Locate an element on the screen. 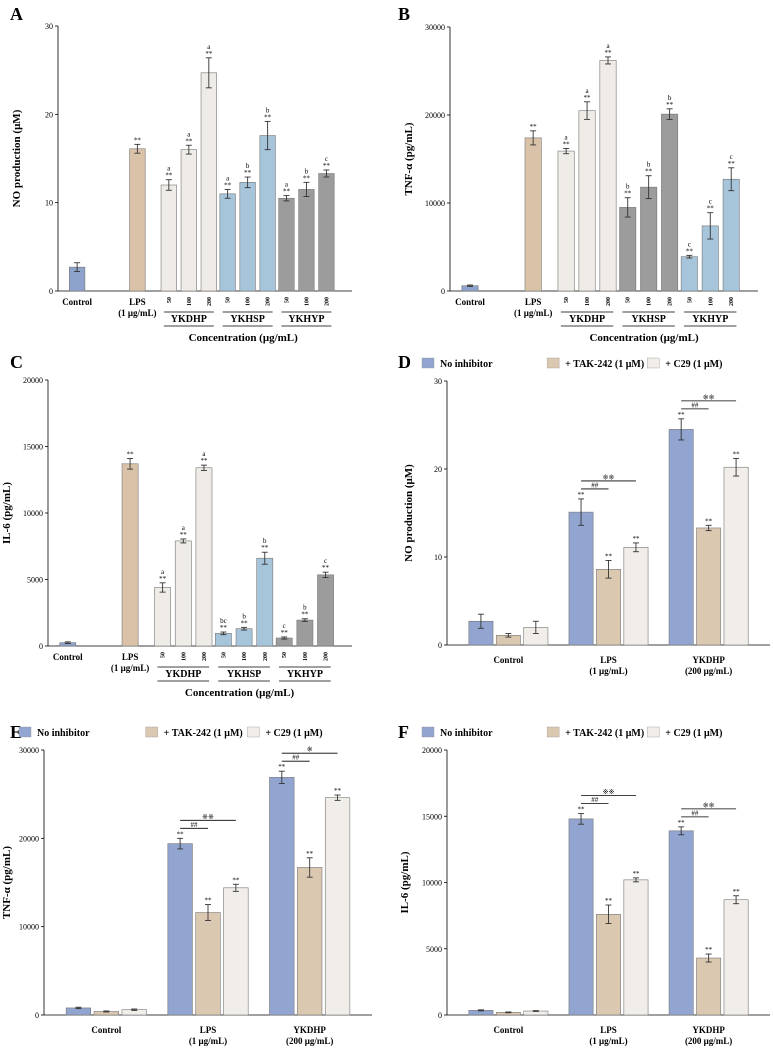  y-tick-label-A: 30 is located at coordinates (49, 26).